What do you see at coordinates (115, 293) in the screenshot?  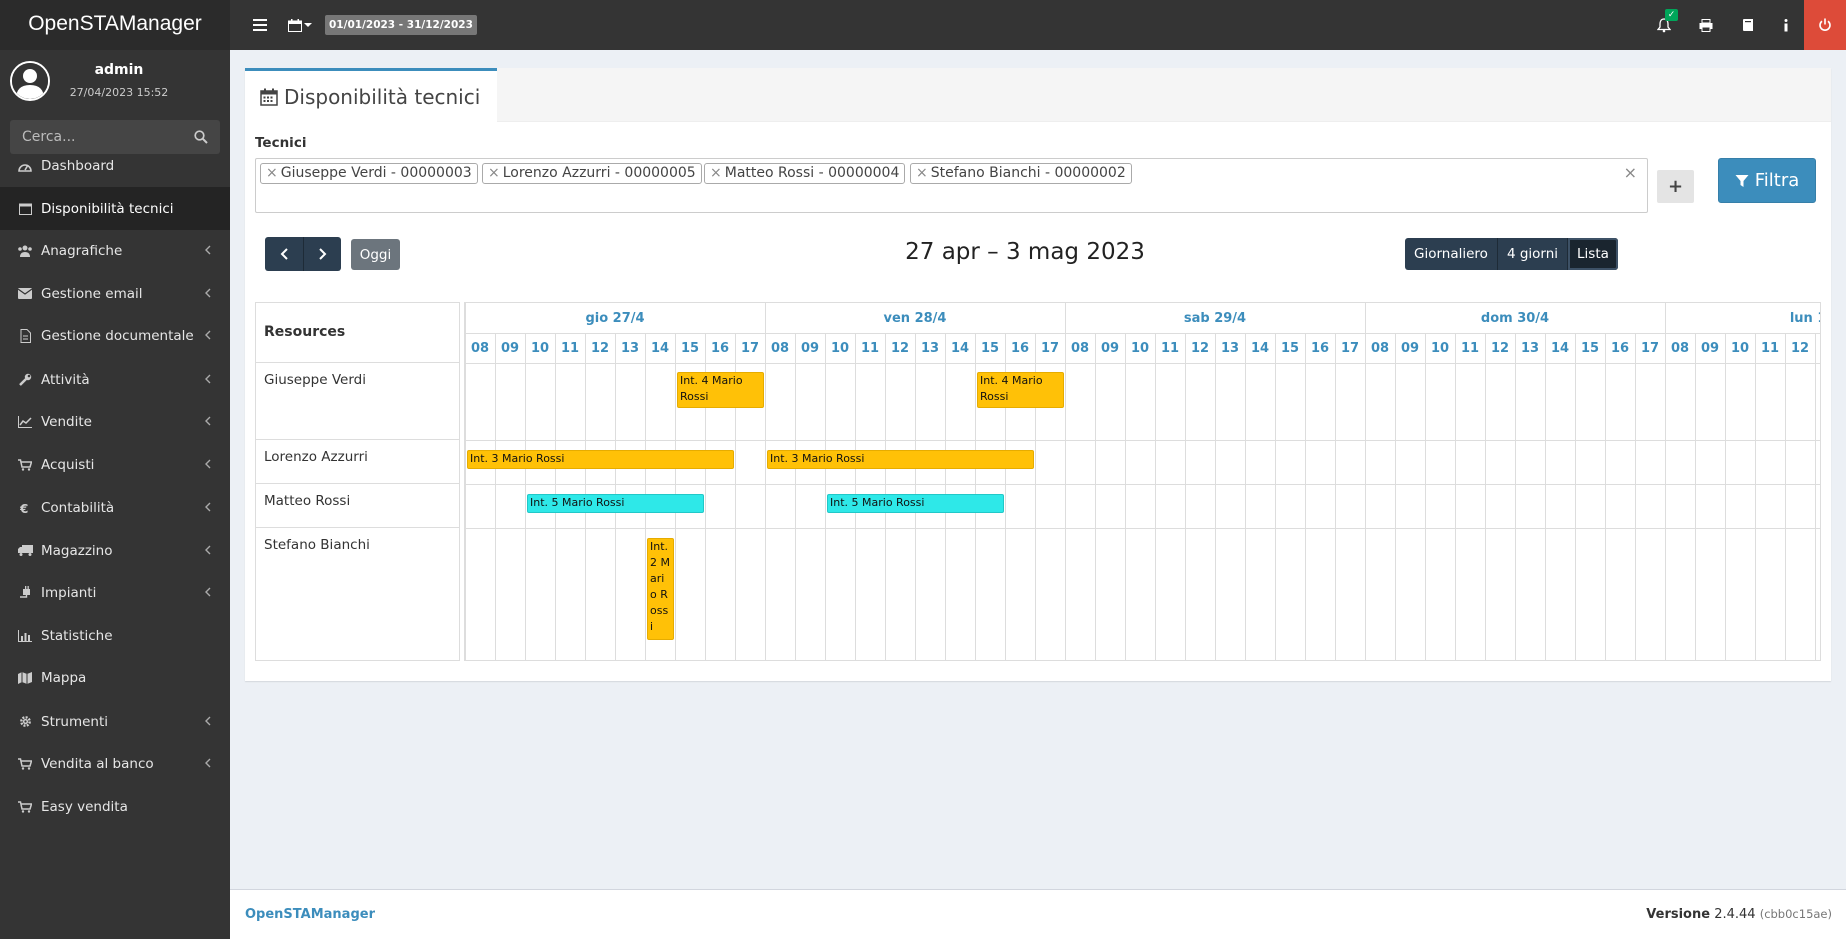 I see `sidebar-item-gestione-email: Gestione email` at bounding box center [115, 293].